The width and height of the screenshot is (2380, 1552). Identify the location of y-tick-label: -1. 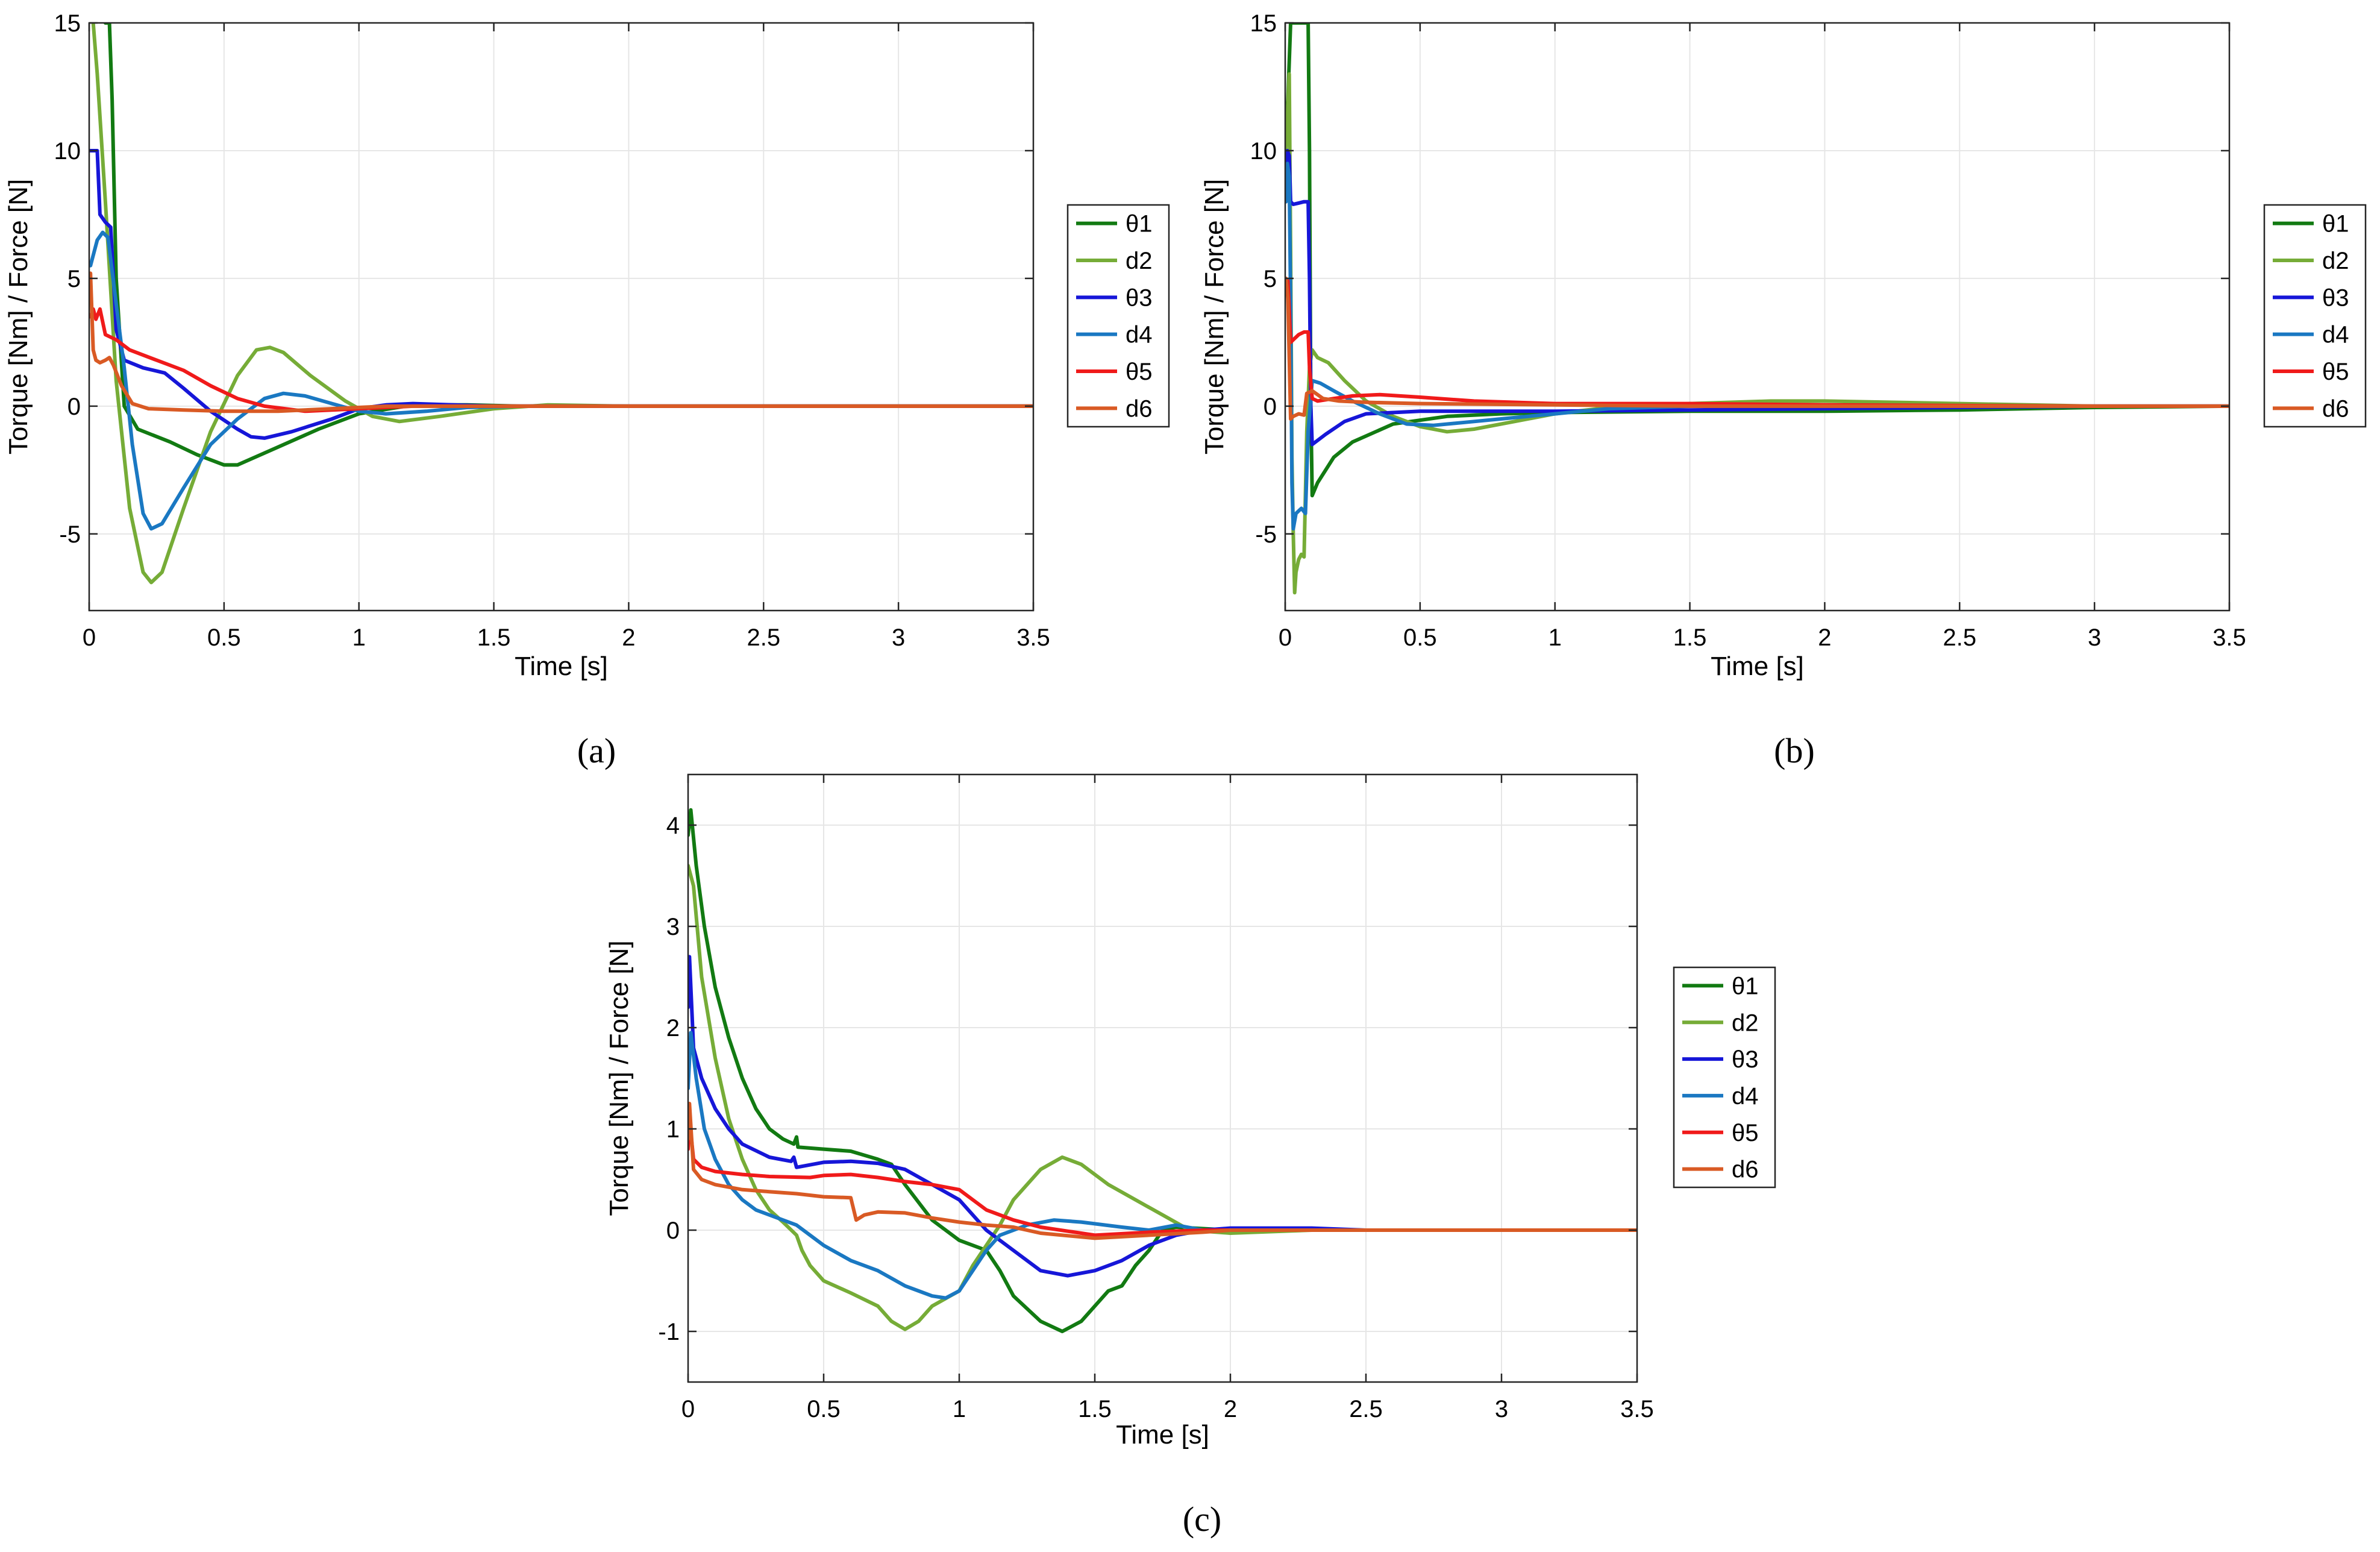
(669, 1332).